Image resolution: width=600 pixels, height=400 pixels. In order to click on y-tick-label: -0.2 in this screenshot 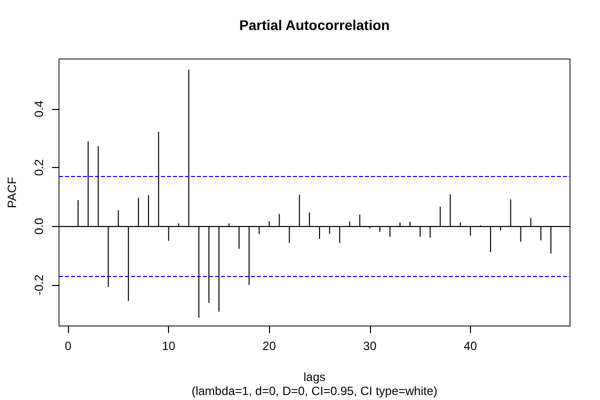, I will do `click(39, 285)`.